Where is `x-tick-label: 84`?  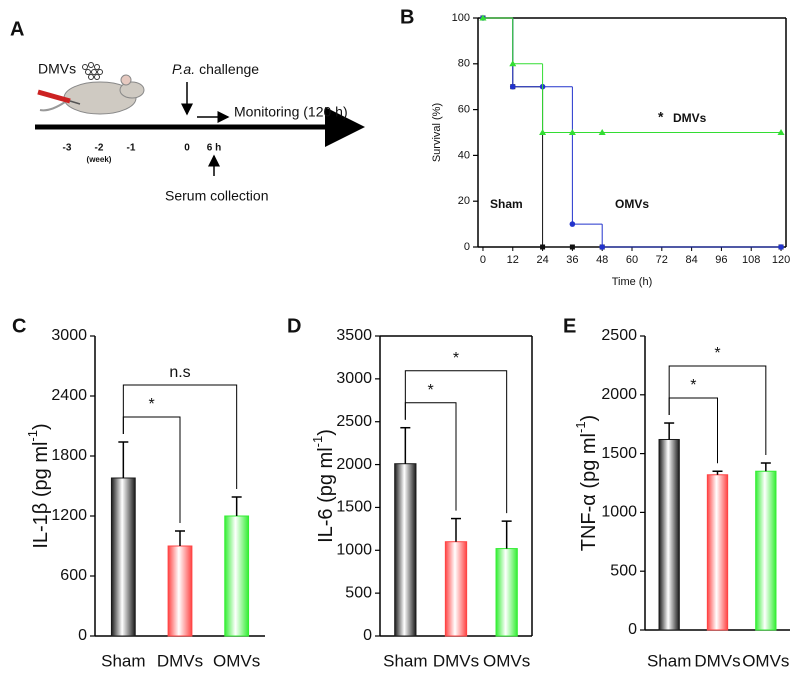 x-tick-label: 84 is located at coordinates (691, 260).